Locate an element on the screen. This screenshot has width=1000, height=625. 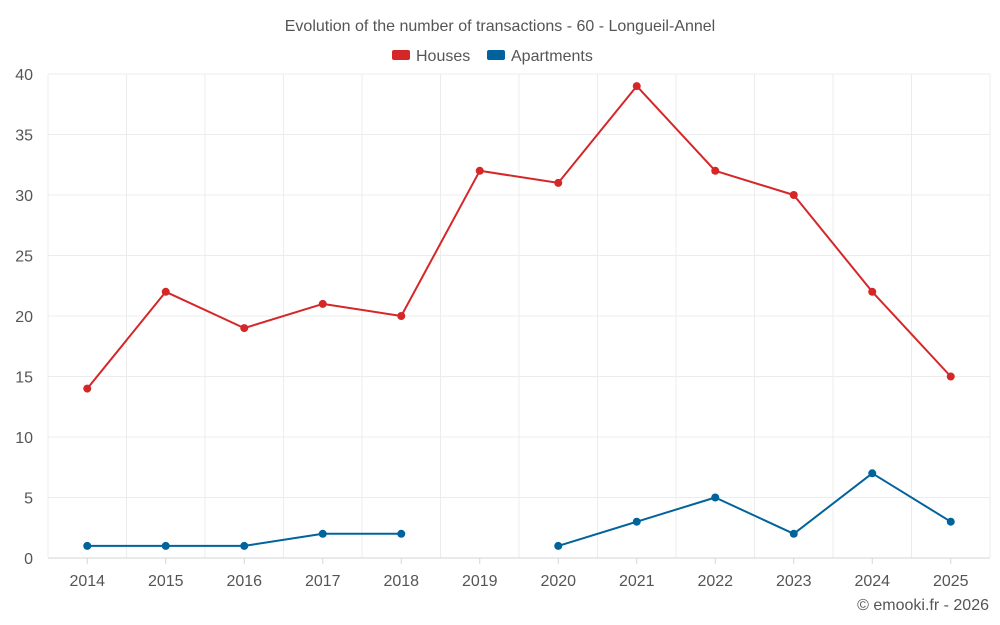
x-tick-label-2014: 2014 is located at coordinates (87, 581).